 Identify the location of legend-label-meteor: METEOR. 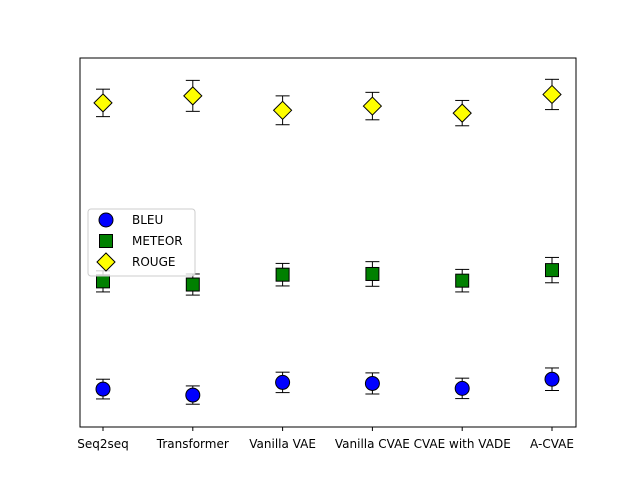
(157, 241).